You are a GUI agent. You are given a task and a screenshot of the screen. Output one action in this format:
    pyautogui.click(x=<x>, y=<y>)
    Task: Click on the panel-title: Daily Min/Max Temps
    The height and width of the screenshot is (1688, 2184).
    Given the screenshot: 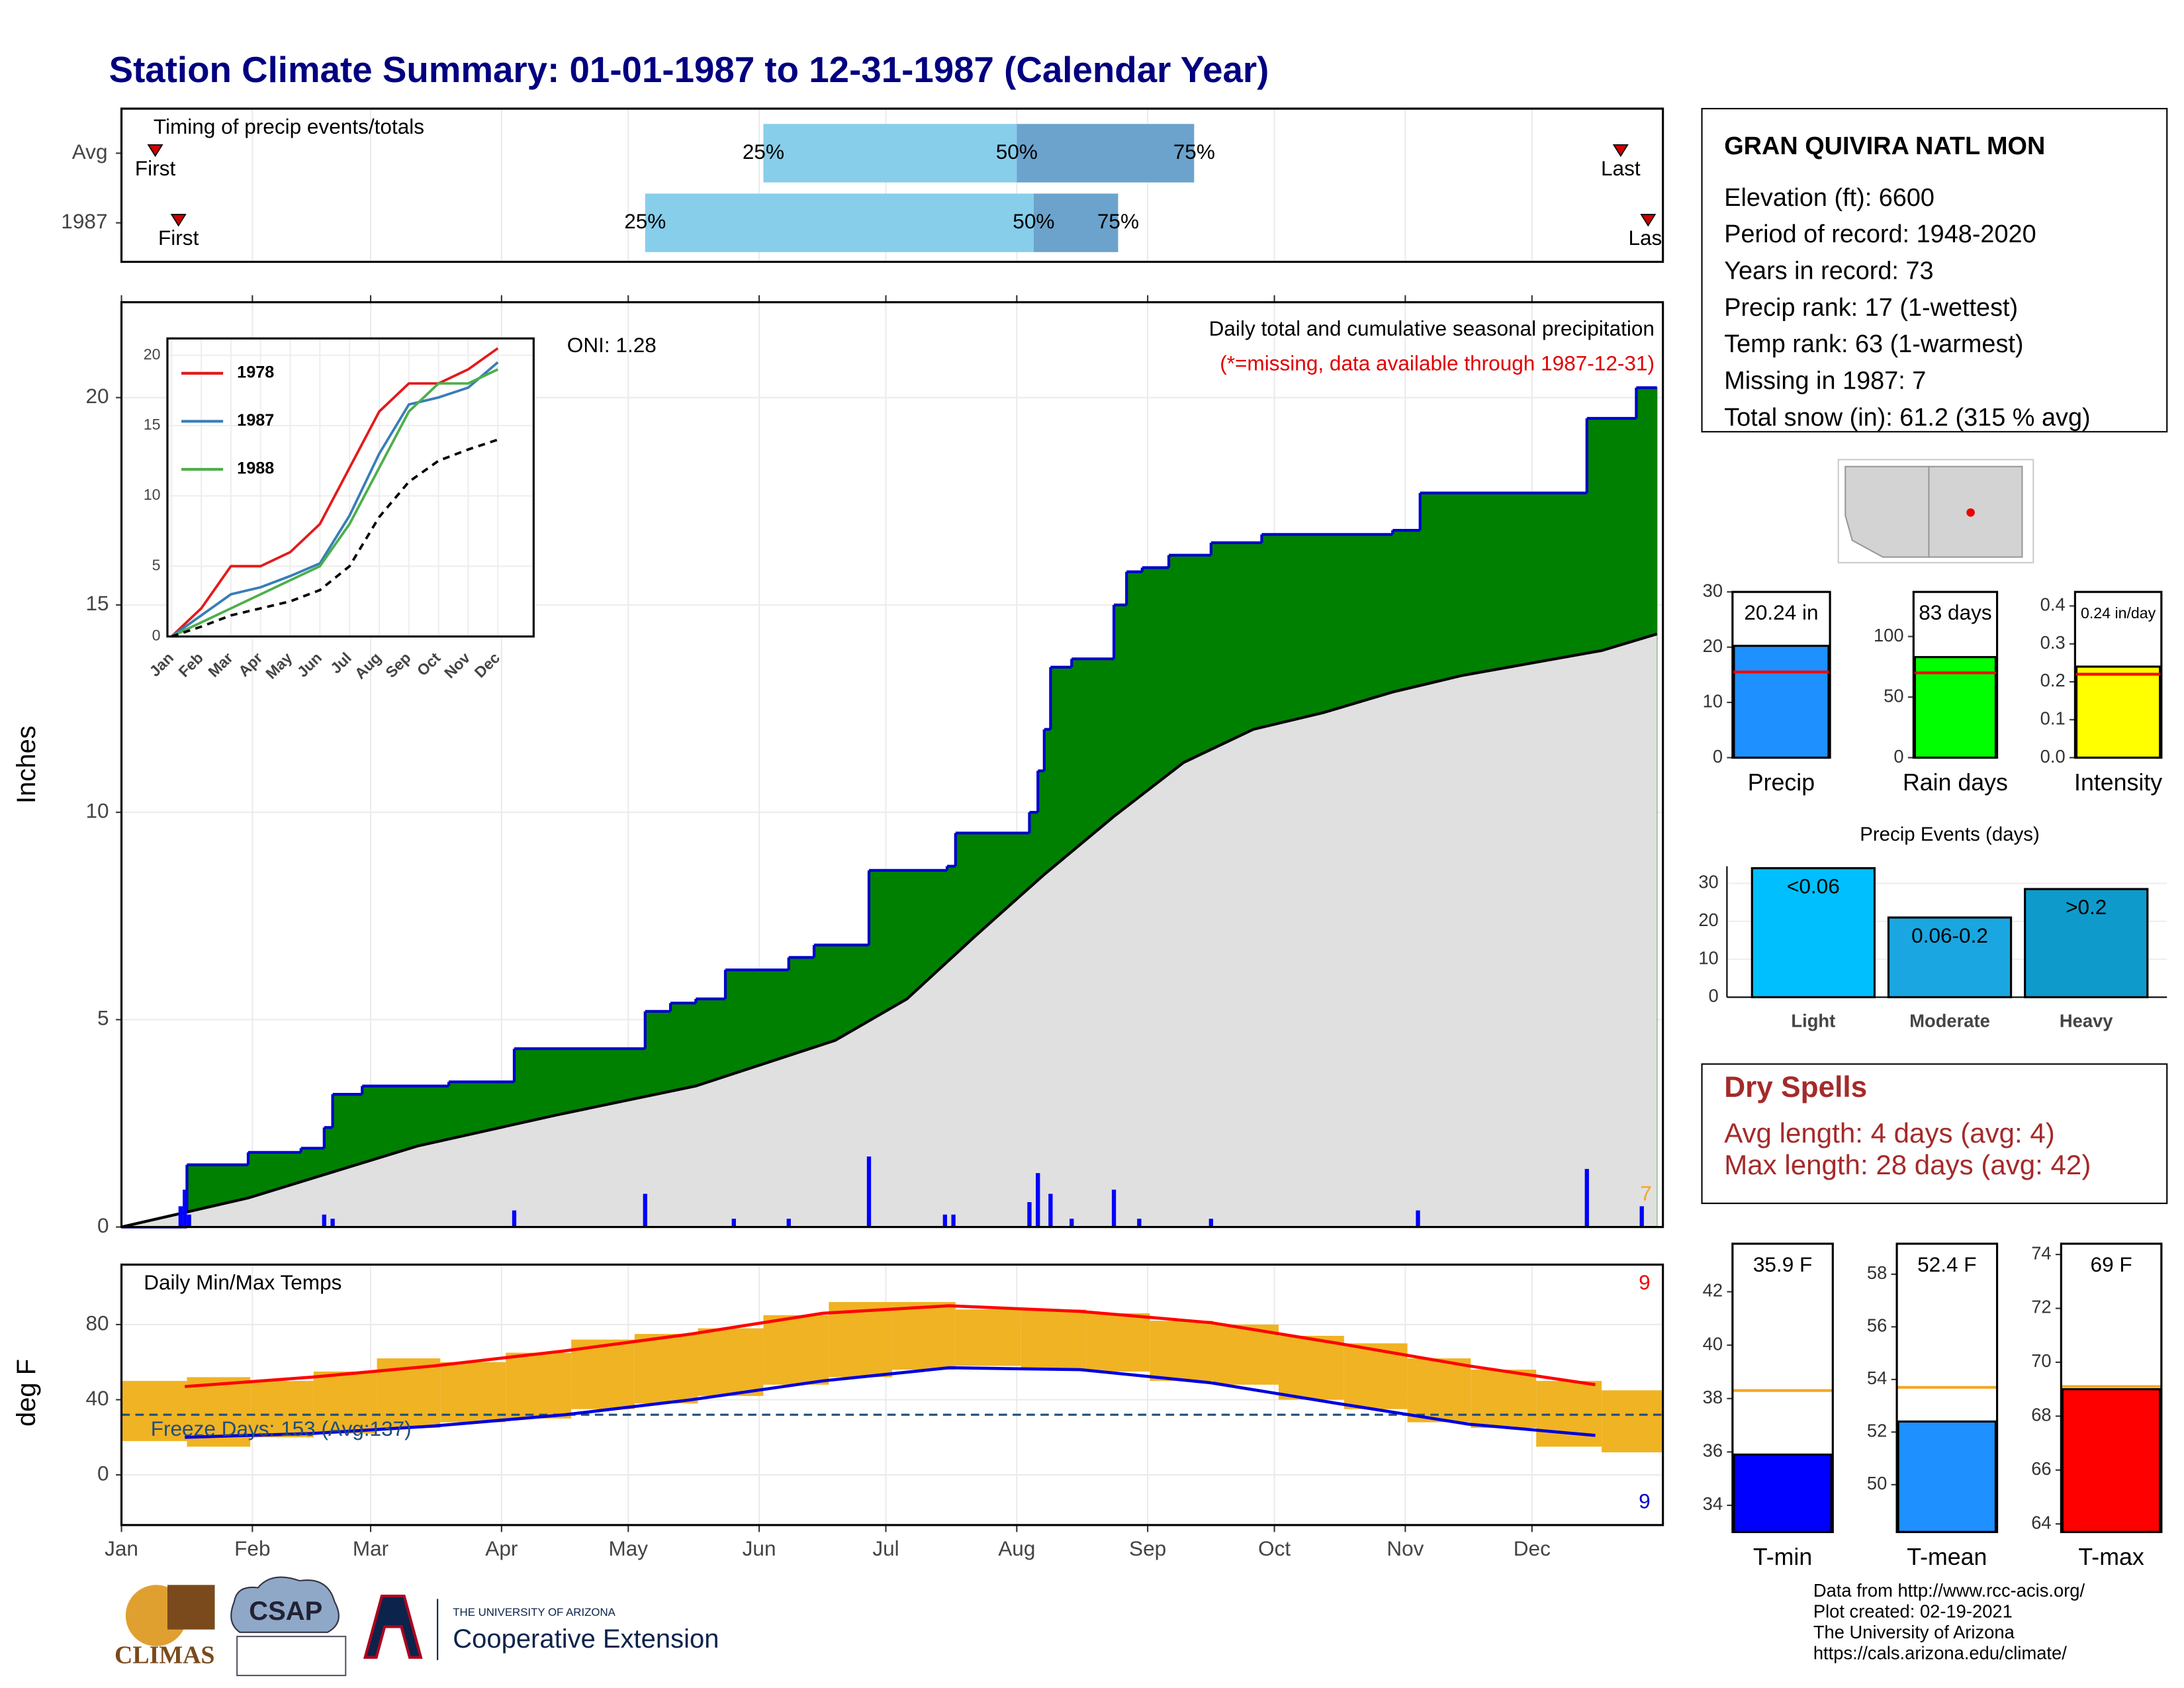 What is the action you would take?
    pyautogui.click(x=242, y=1282)
    